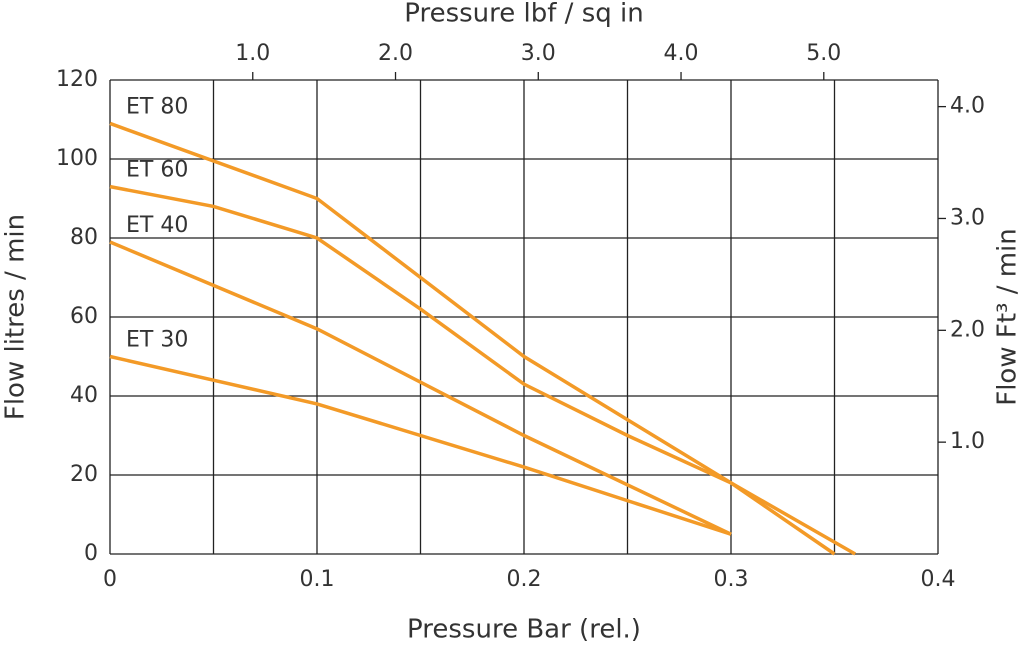 This screenshot has width=1024, height=646. What do you see at coordinates (77, 79) in the screenshot?
I see `y-tick-label: 120` at bounding box center [77, 79].